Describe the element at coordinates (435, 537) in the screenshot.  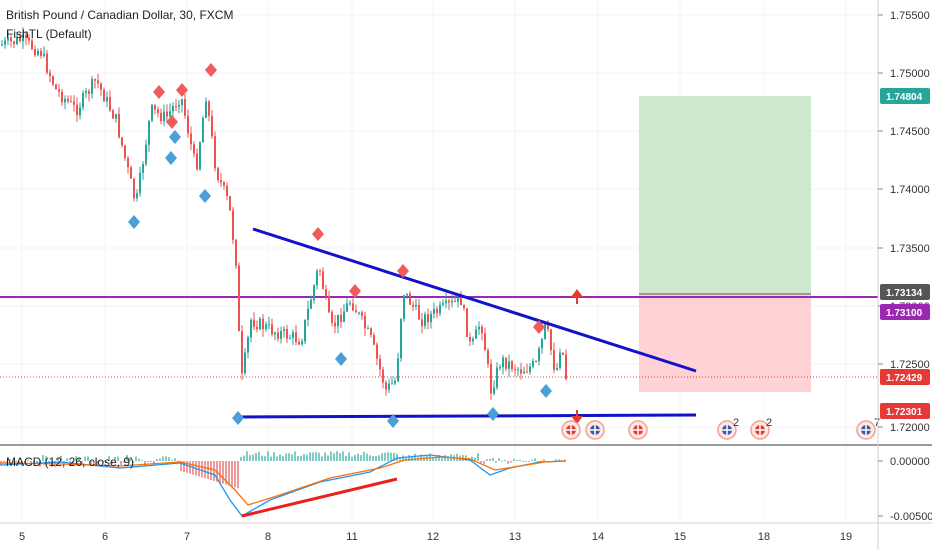
I see `time-axis: 5 6 7 8 11 12 13 14 15 18 19` at that location.